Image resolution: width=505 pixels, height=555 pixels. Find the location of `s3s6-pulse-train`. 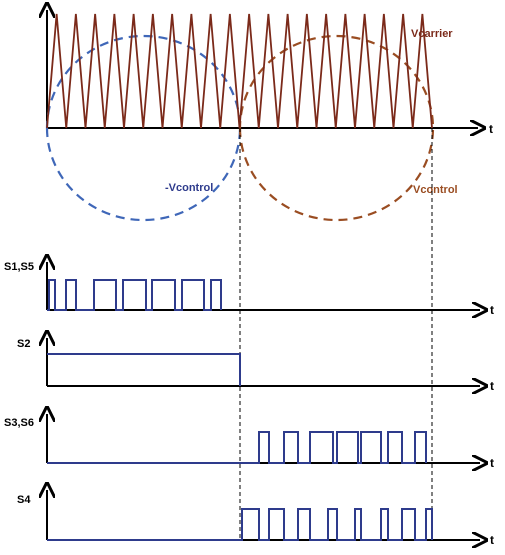

s3s6-pulse-train is located at coordinates (237, 447).